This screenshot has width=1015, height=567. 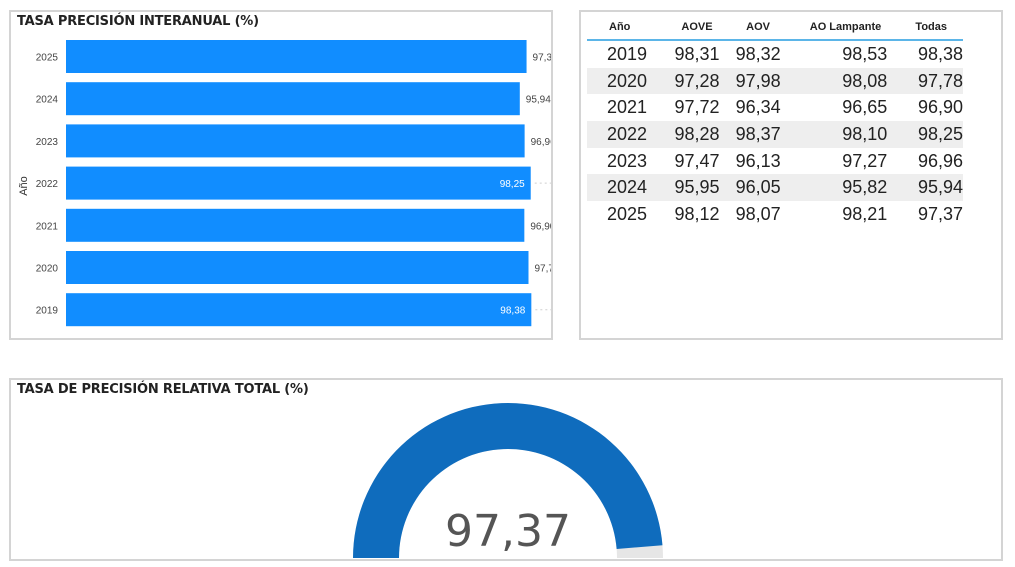 What do you see at coordinates (758, 188) in the screenshot?
I see `cell-aov: 96,05` at bounding box center [758, 188].